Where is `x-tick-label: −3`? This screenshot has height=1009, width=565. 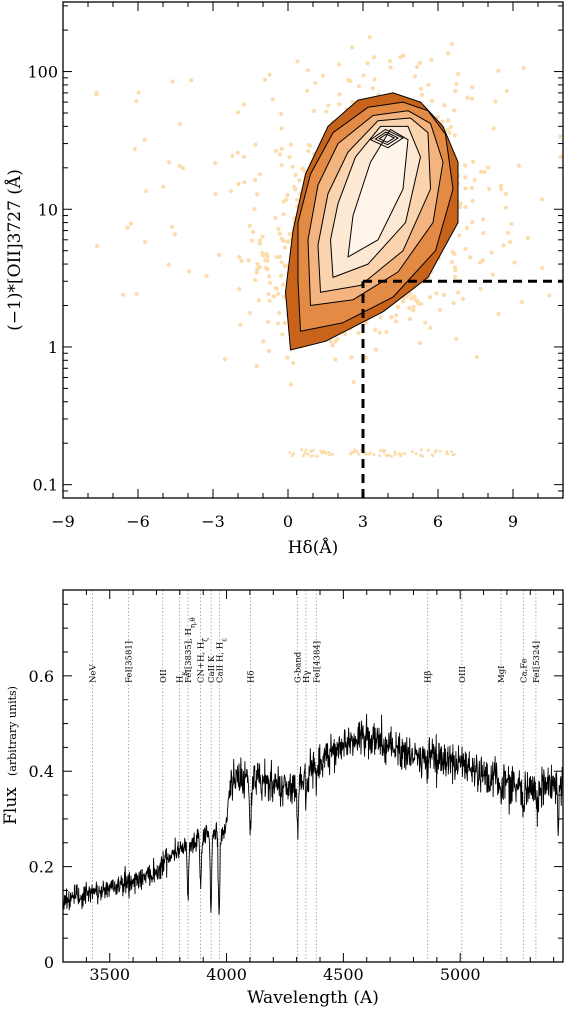 x-tick-label: −3 is located at coordinates (213, 521).